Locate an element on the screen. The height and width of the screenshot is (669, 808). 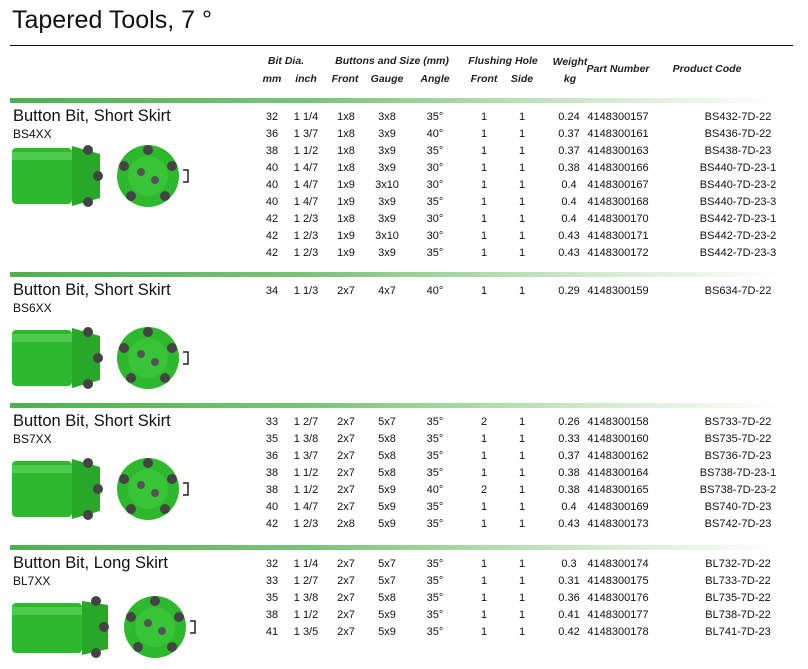
section-title: Button Bit, Short Skirt is located at coordinates (92, 290).